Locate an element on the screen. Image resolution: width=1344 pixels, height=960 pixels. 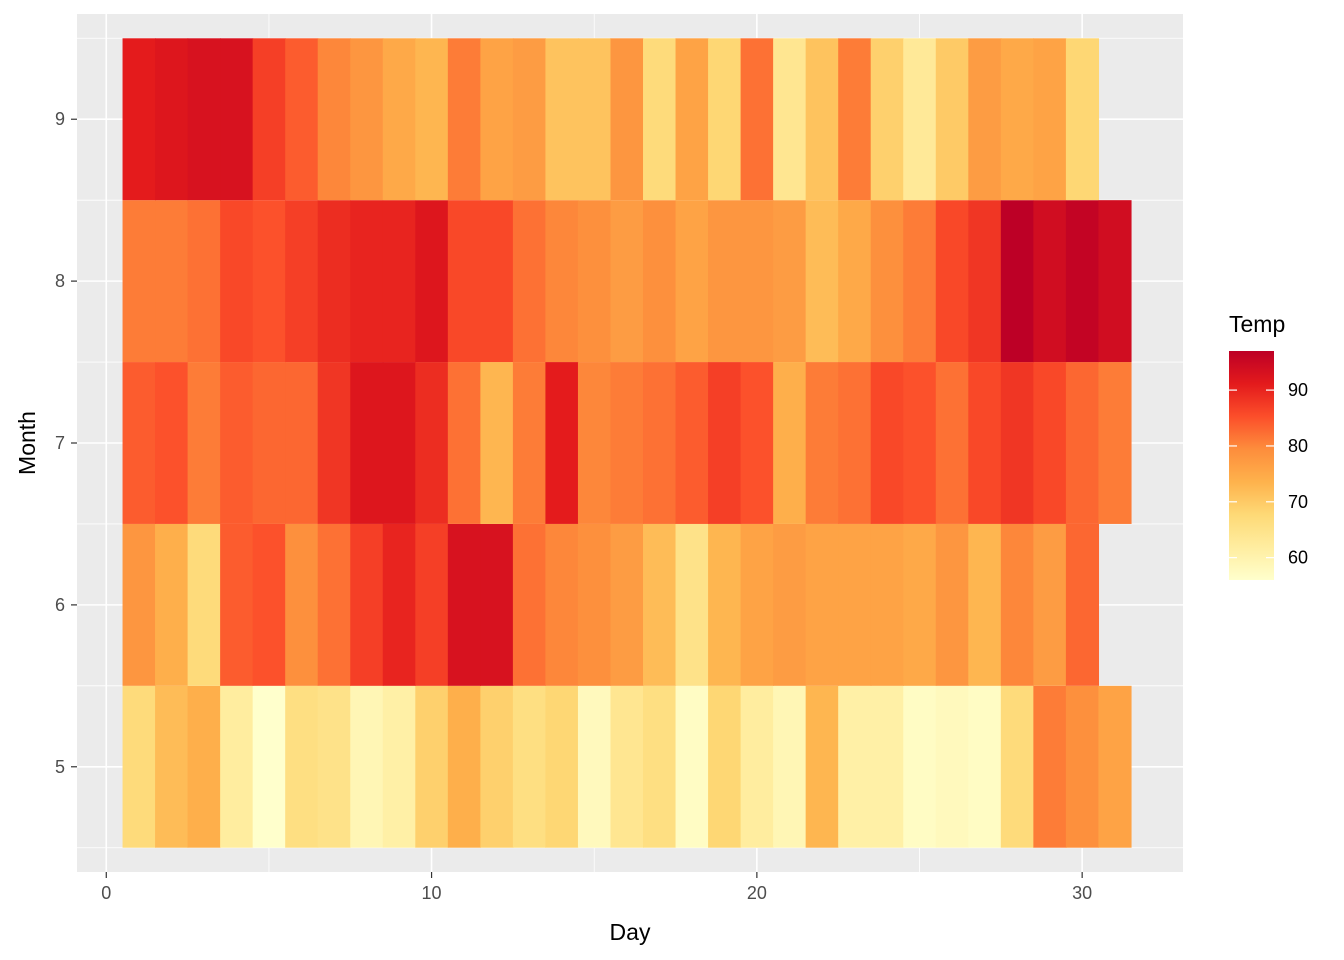
x-tick-label: 10 is located at coordinates (432, 893).